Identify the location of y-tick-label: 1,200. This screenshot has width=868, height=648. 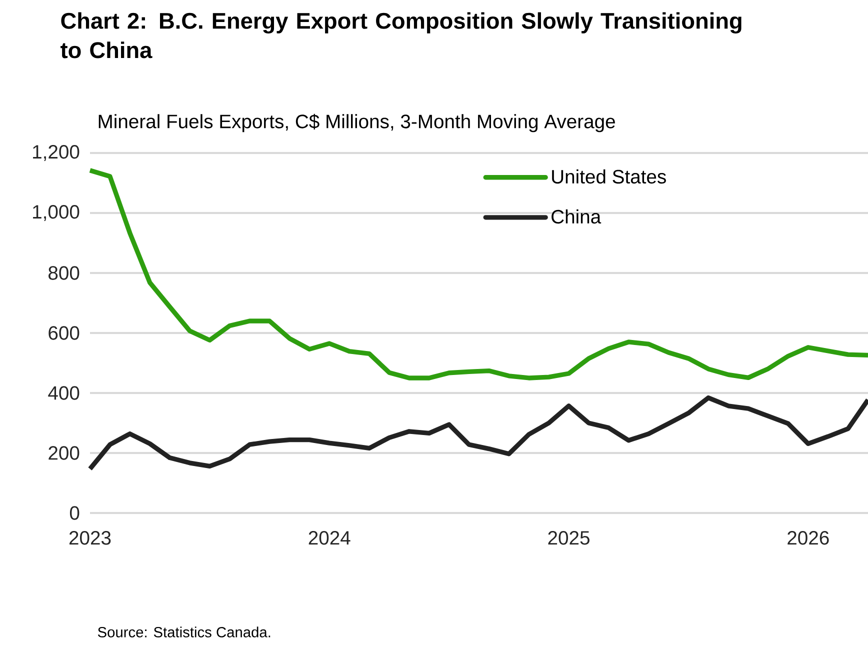
(56, 152).